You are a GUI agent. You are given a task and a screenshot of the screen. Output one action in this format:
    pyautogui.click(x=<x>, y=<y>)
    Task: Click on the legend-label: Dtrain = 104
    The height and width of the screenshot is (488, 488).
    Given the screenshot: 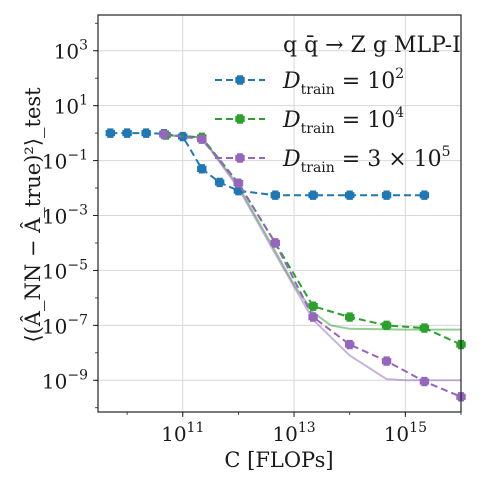 What is the action you would take?
    pyautogui.click(x=343, y=121)
    